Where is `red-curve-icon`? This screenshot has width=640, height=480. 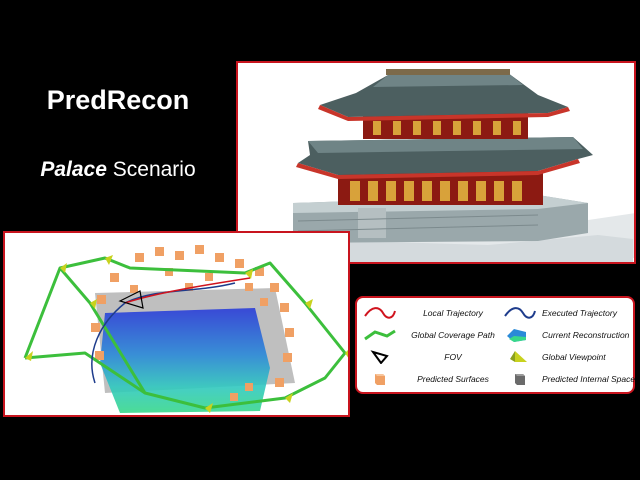
red-curve-icon is located at coordinates (380, 313).